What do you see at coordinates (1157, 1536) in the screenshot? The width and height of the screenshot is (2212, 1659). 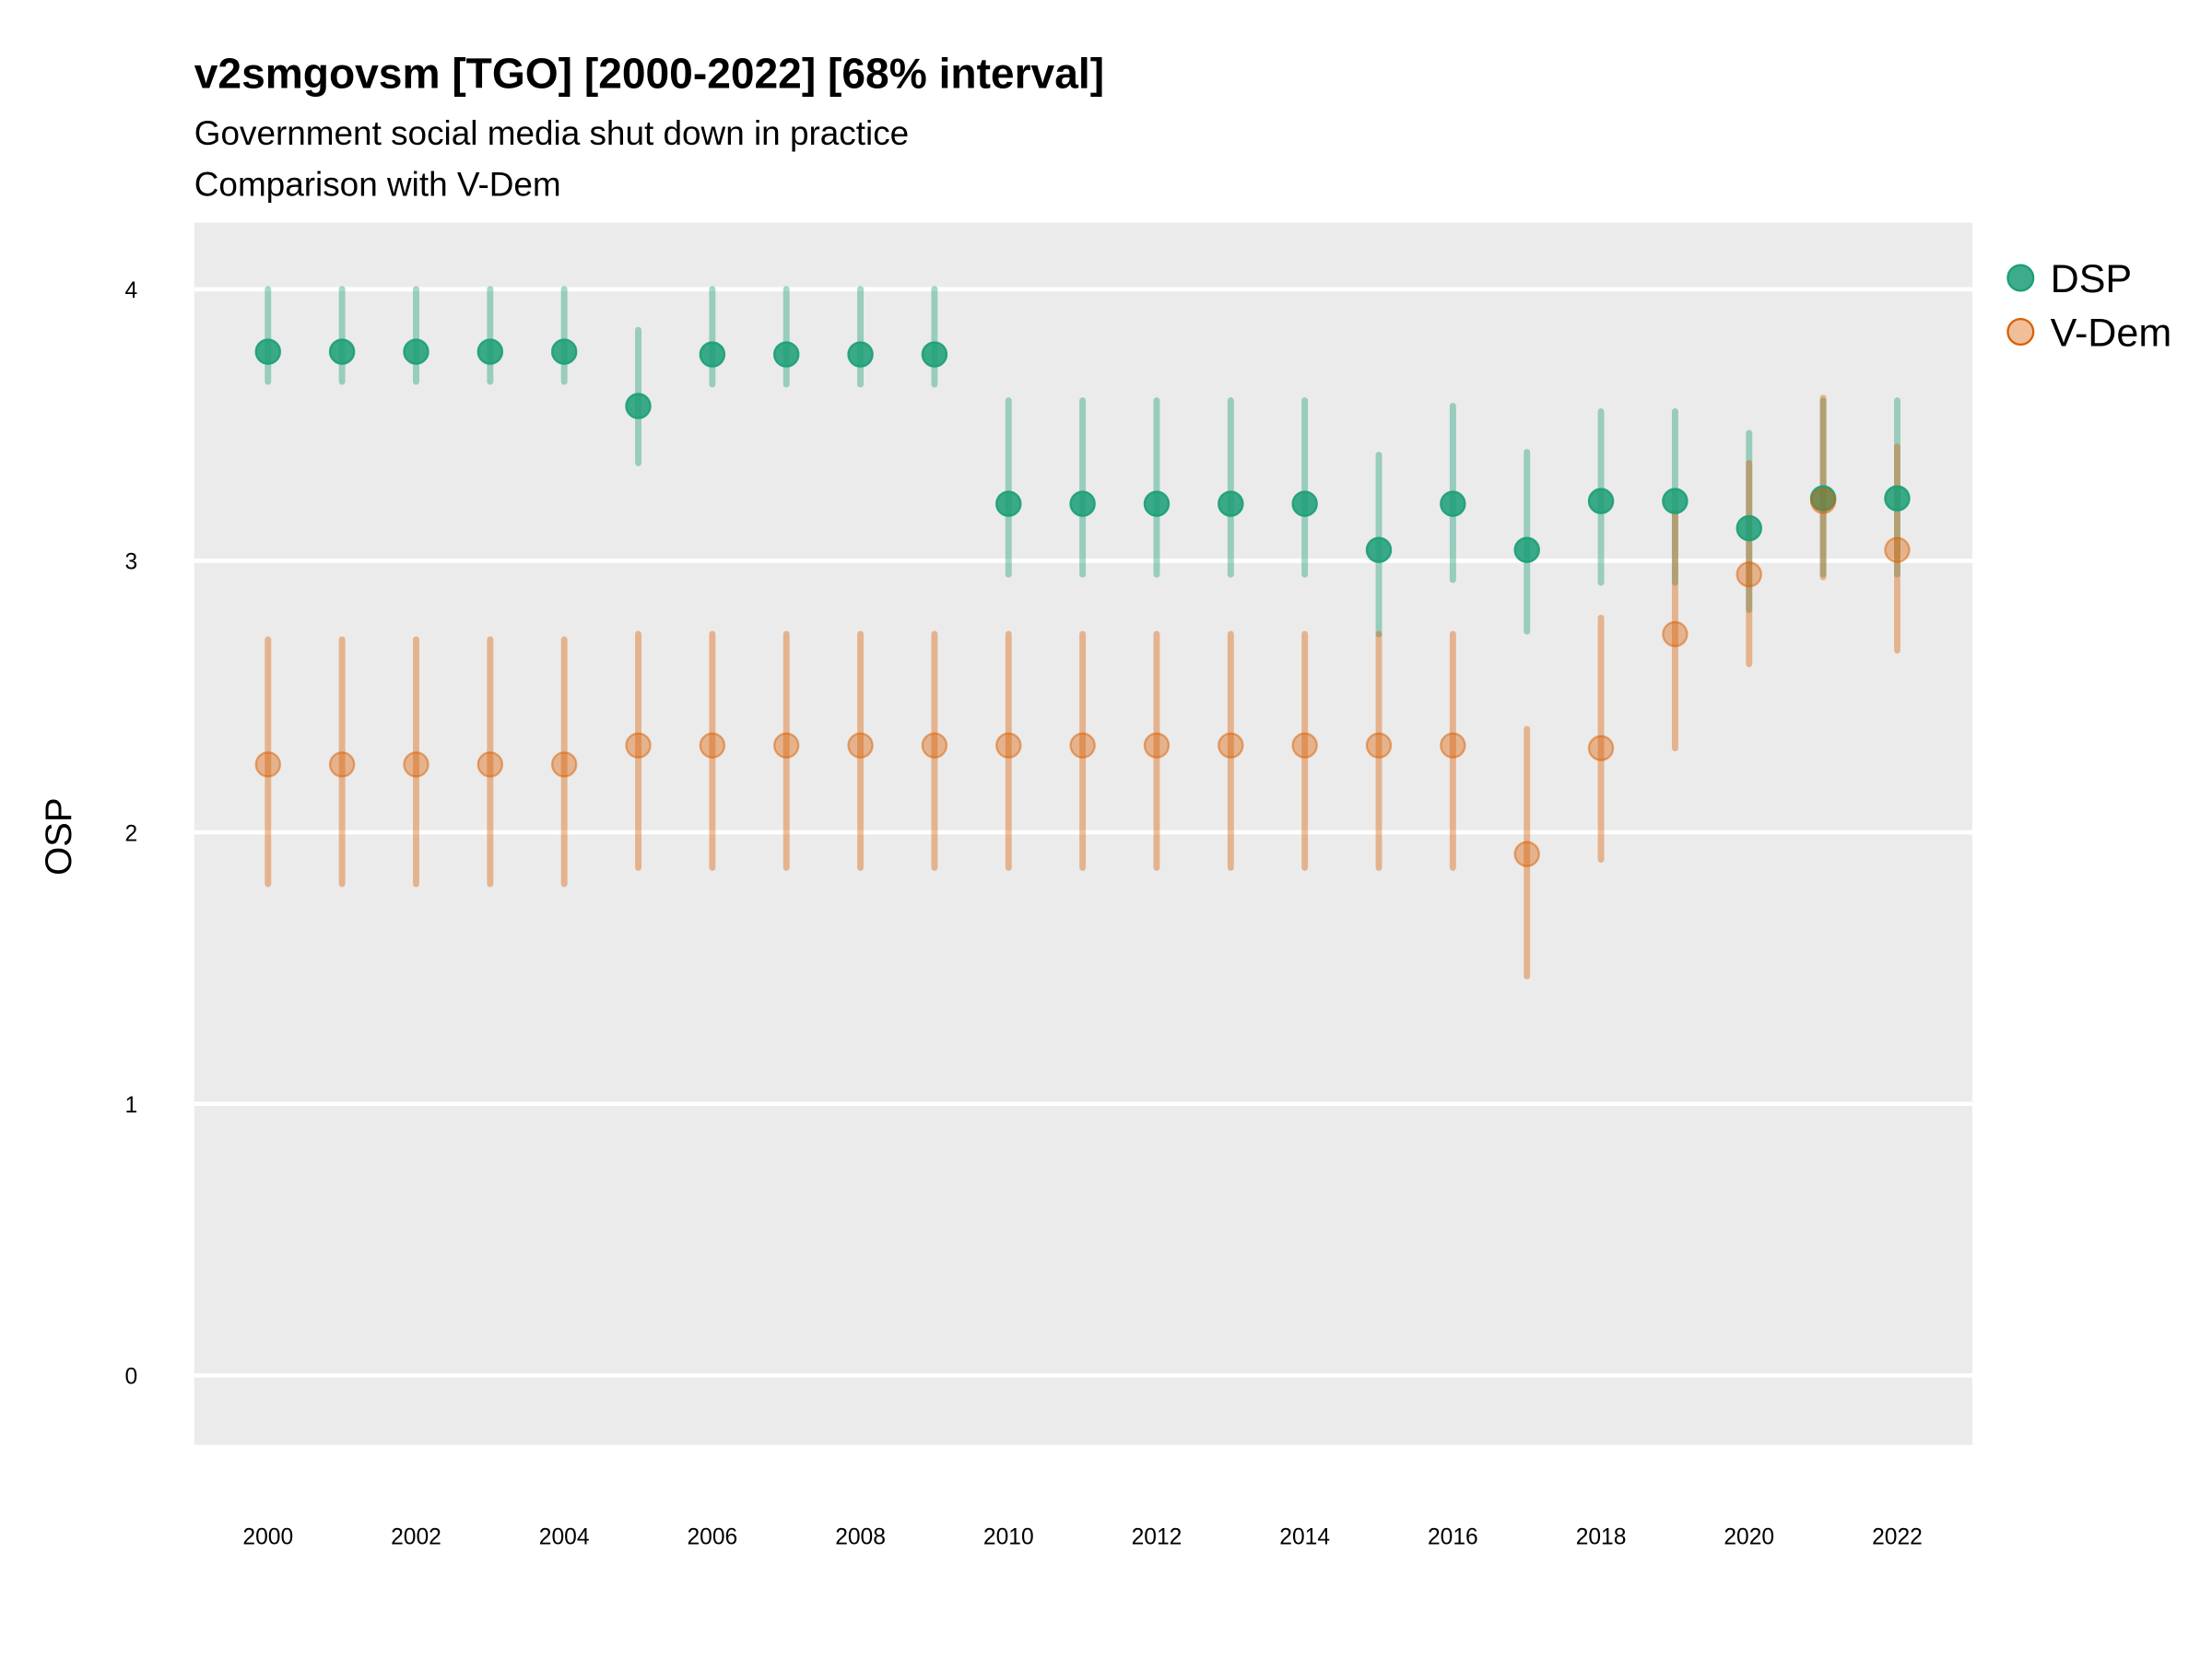 I see `x-tick-label: 2012` at bounding box center [1157, 1536].